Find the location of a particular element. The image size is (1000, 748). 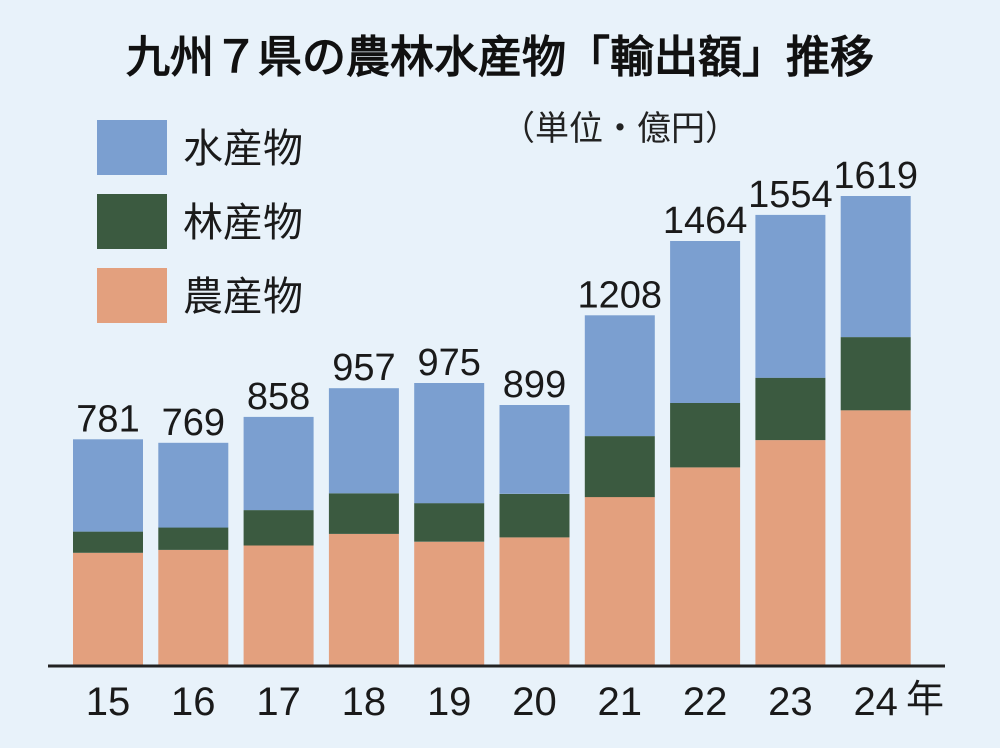

total-label-16: 769 is located at coordinates (193, 423).